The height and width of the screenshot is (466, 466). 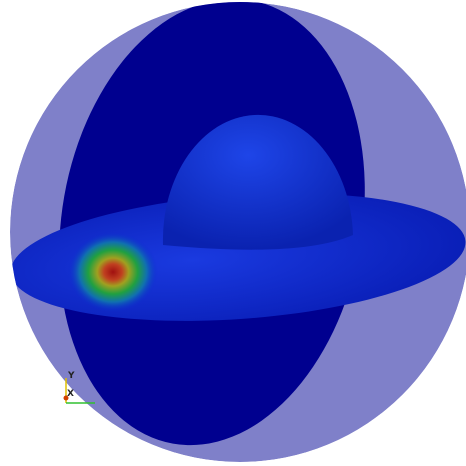 I want to click on inner-dome, so click(x=257, y=182).